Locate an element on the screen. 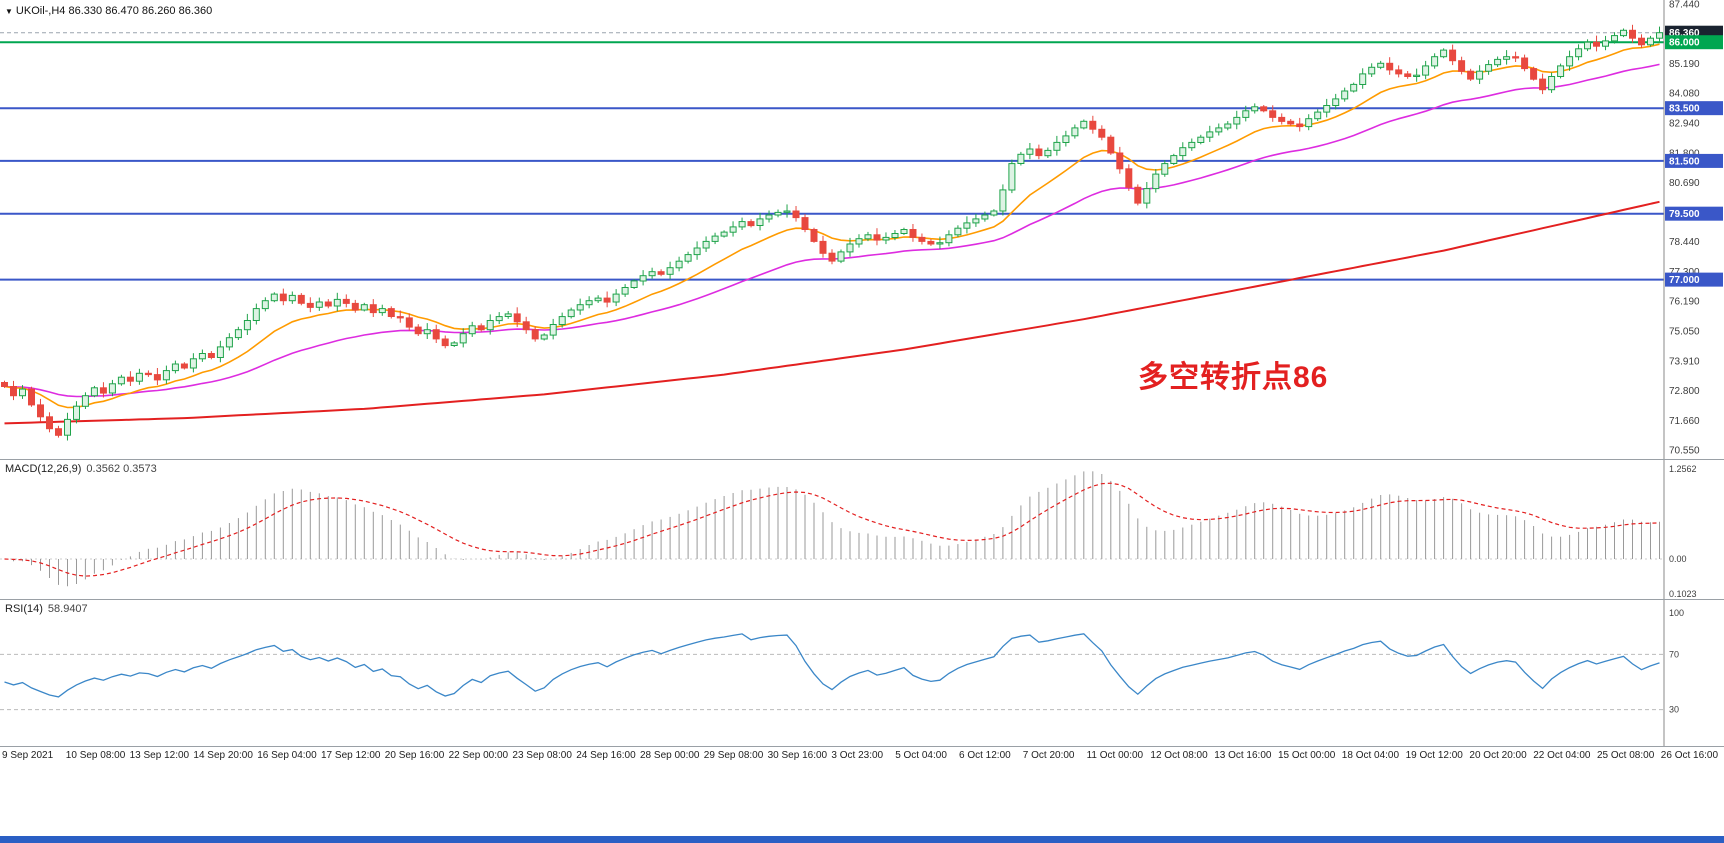  time-label: 24 Sep 16:00 is located at coordinates (606, 755).